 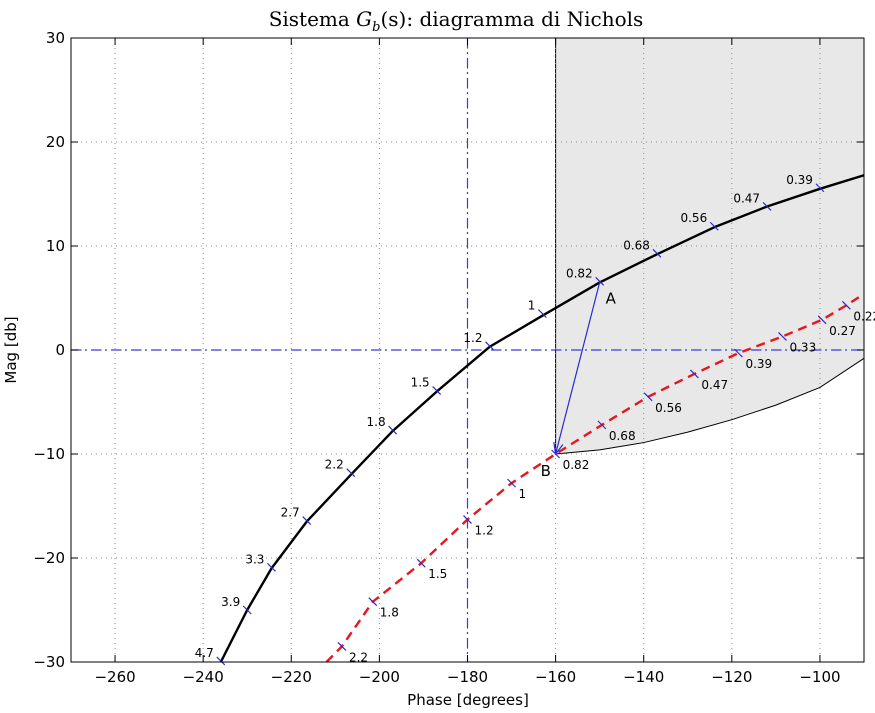 What do you see at coordinates (204, 653) in the screenshot?
I see `freq-label: 4.7` at bounding box center [204, 653].